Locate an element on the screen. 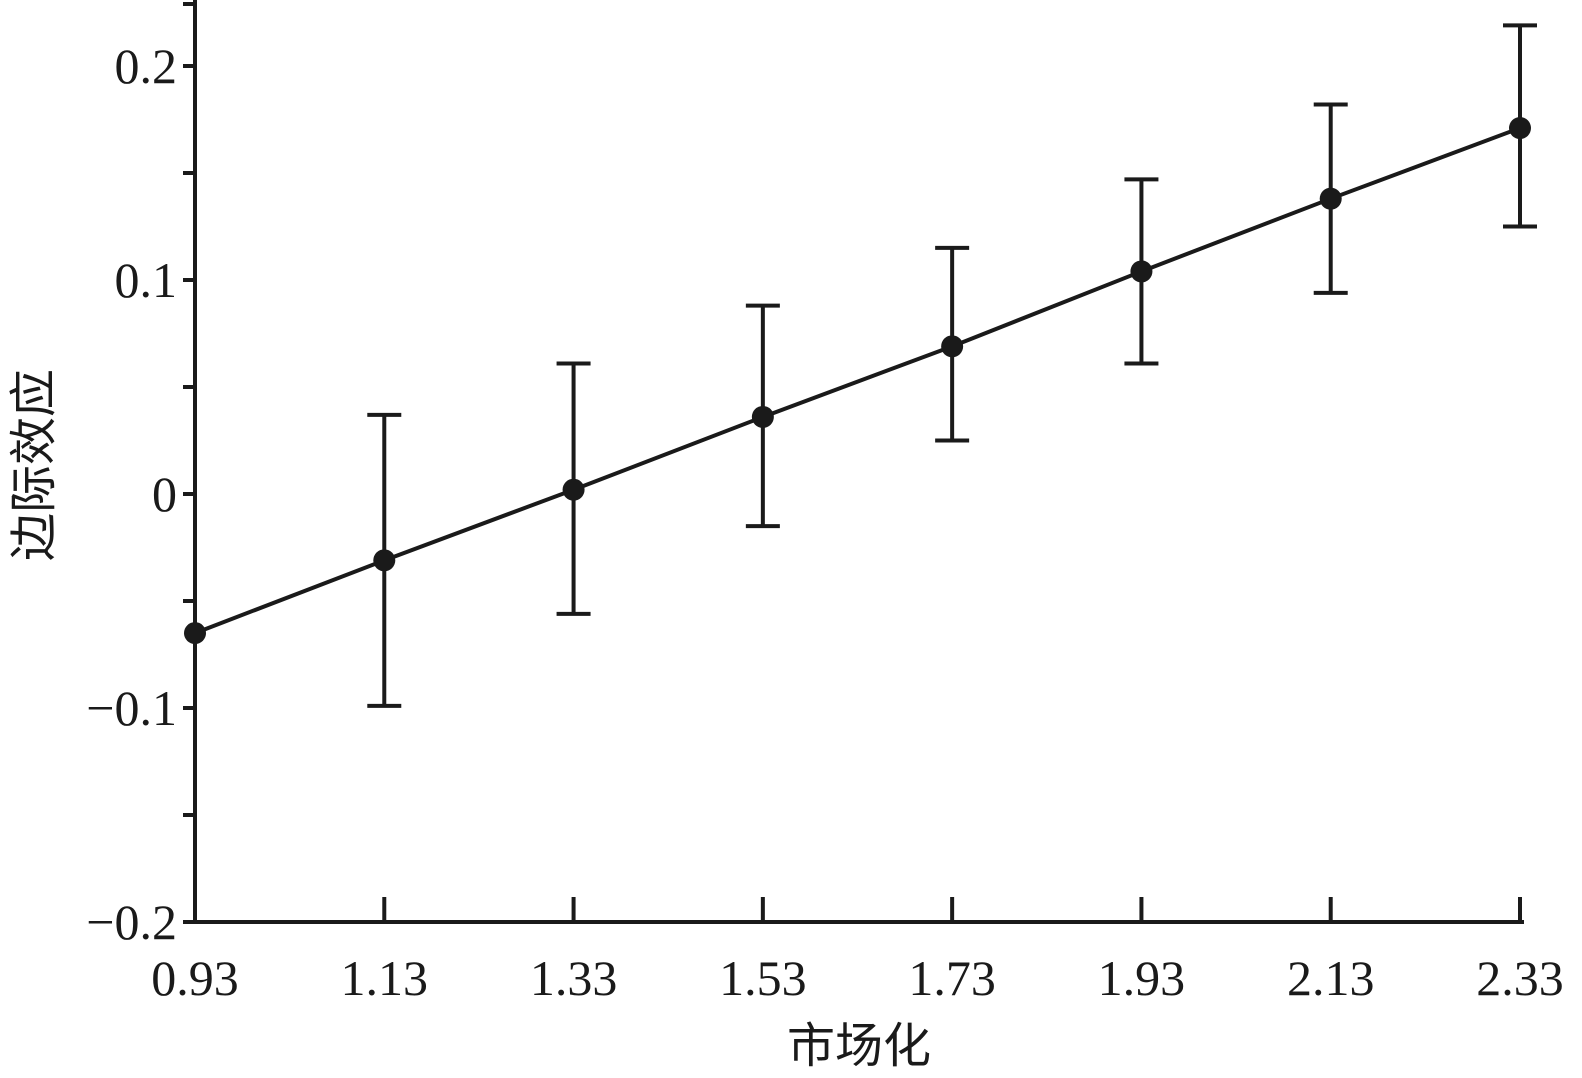 The image size is (1582, 1078). x-tick-label: 2.33 is located at coordinates (1520, 978).